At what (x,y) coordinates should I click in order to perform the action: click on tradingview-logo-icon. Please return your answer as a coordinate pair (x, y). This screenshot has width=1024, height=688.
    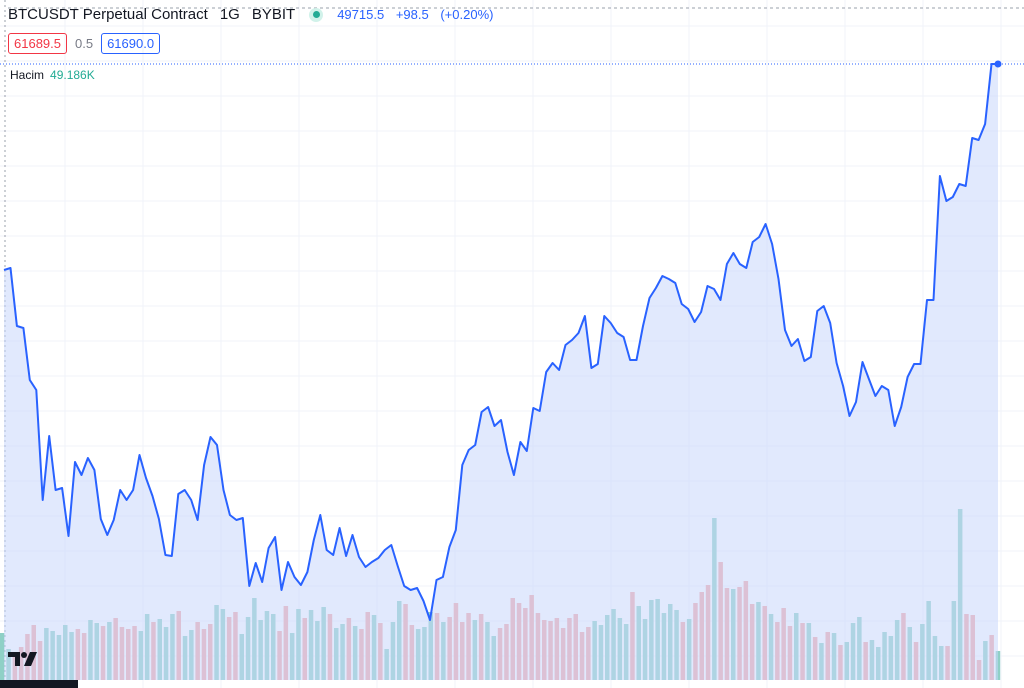
    Looking at the image, I should click on (23, 659).